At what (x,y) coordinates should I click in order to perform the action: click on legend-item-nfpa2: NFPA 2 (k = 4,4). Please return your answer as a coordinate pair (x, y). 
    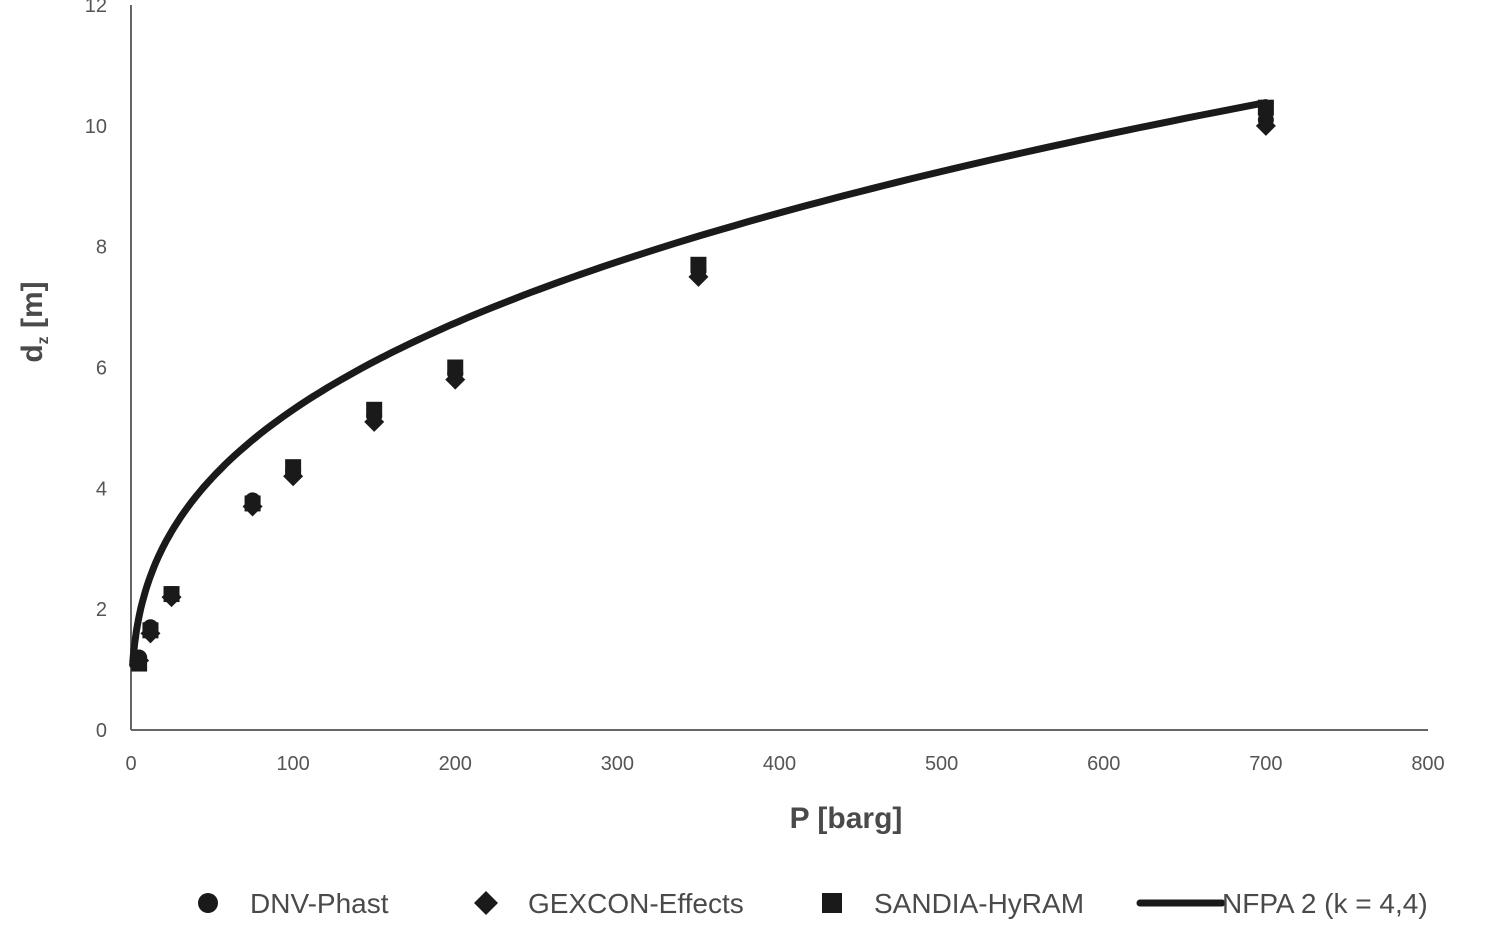
    Looking at the image, I should click on (1282, 903).